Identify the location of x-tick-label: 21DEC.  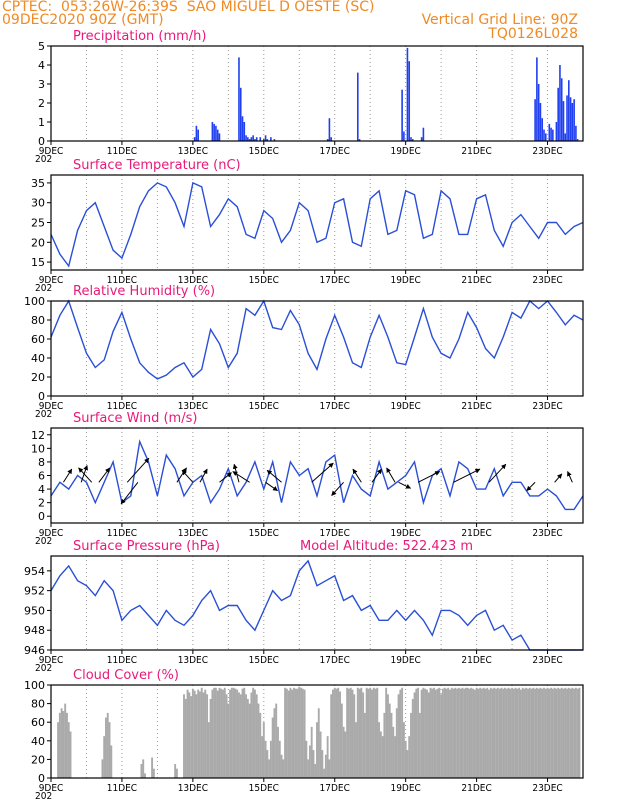
(476, 151).